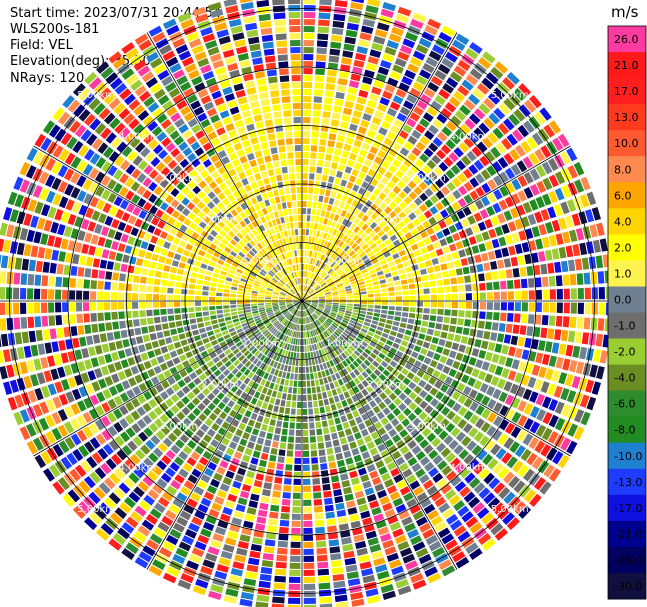 This screenshot has height=607, width=647. I want to click on colorbar-tick-label: 8.0, so click(623, 169).